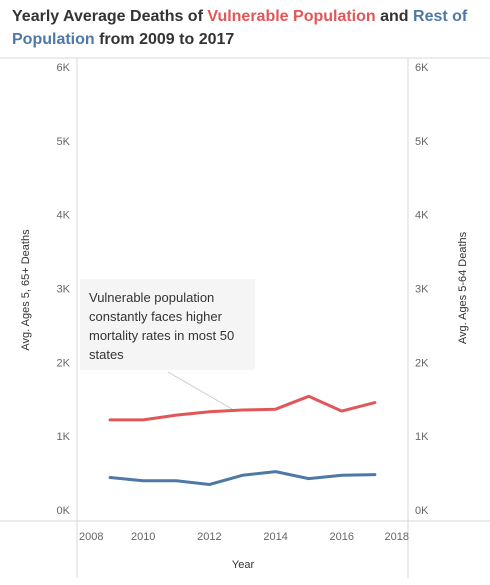 The image size is (490, 585). What do you see at coordinates (64, 437) in the screenshot?
I see `y-tick-label-left: 1K` at bounding box center [64, 437].